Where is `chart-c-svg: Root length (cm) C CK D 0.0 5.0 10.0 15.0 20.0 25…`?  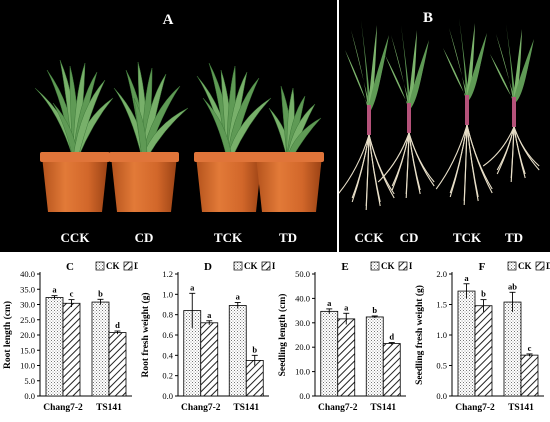 chart-c-svg: Root length (cm) C CK D 0.0 5.0 10.0 15.0 20.0 25… is located at coordinates (71, 337).